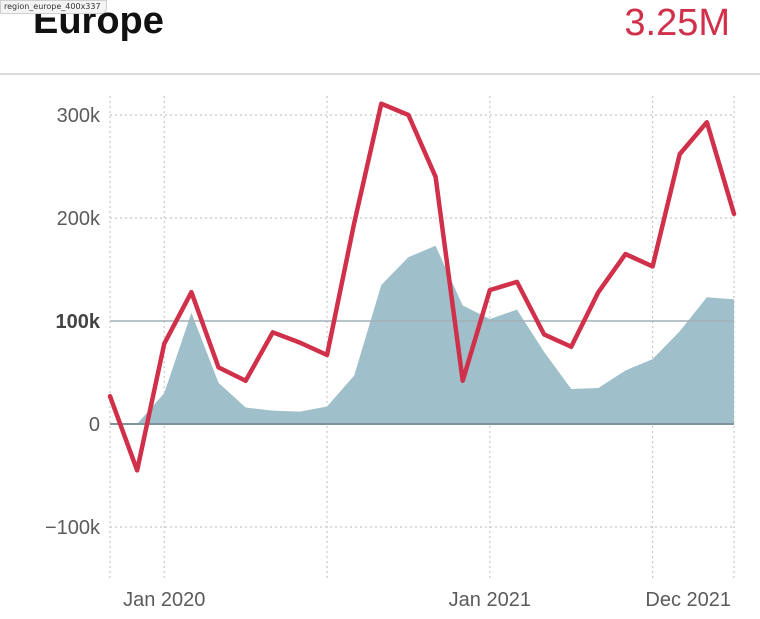  I want to click on y-tick-label: 100k, so click(78, 322).